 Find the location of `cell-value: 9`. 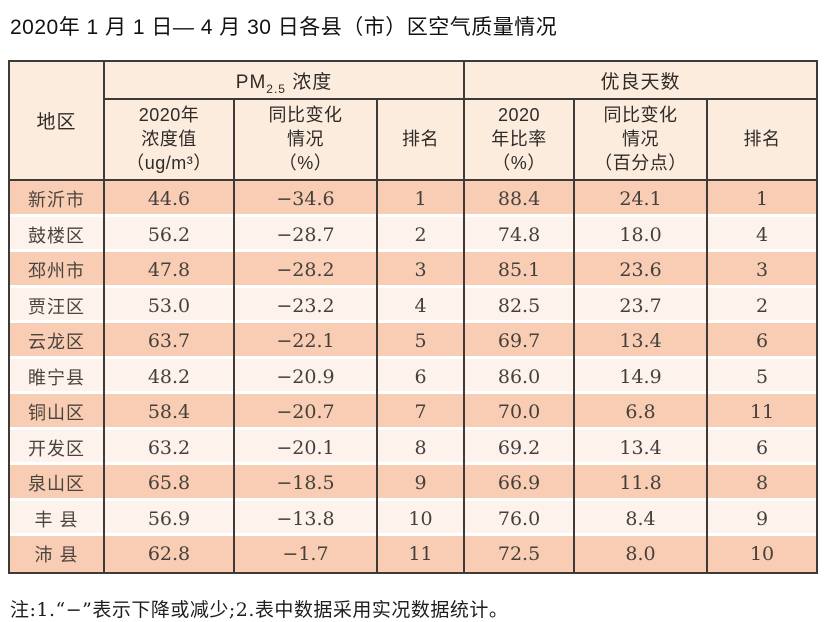

cell-value: 9 is located at coordinates (420, 483).